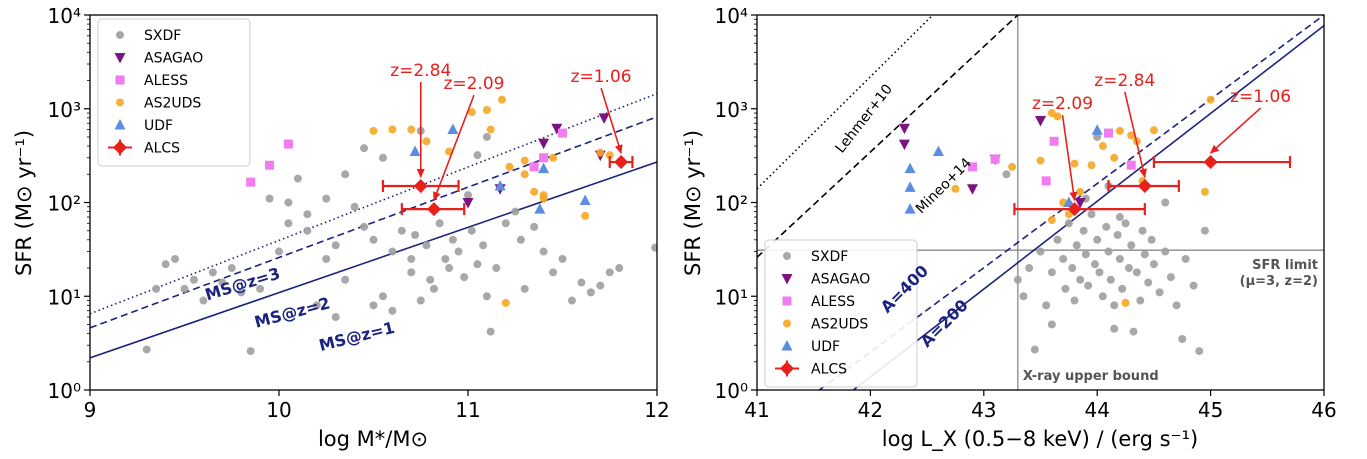 The image size is (1367, 459). Describe the element at coordinates (158, 126) in the screenshot. I see `legend-label-udf: UDF` at that location.